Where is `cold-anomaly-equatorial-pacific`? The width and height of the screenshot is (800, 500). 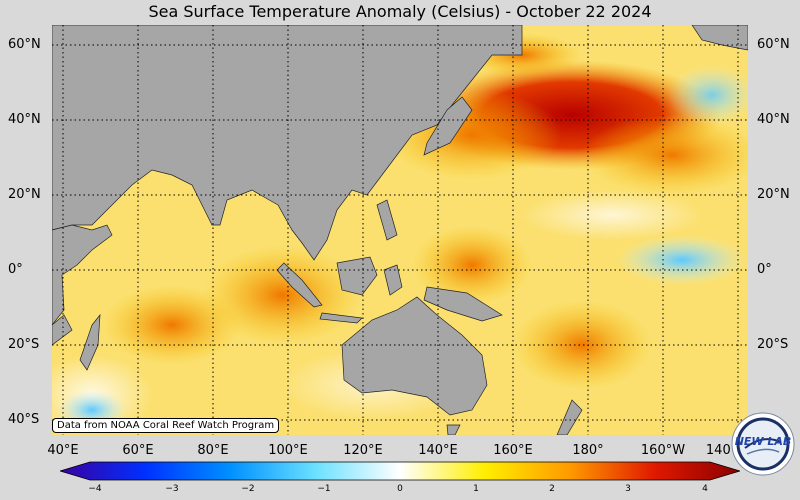 cold-anomaly-equatorial-pacific is located at coordinates (682, 260).